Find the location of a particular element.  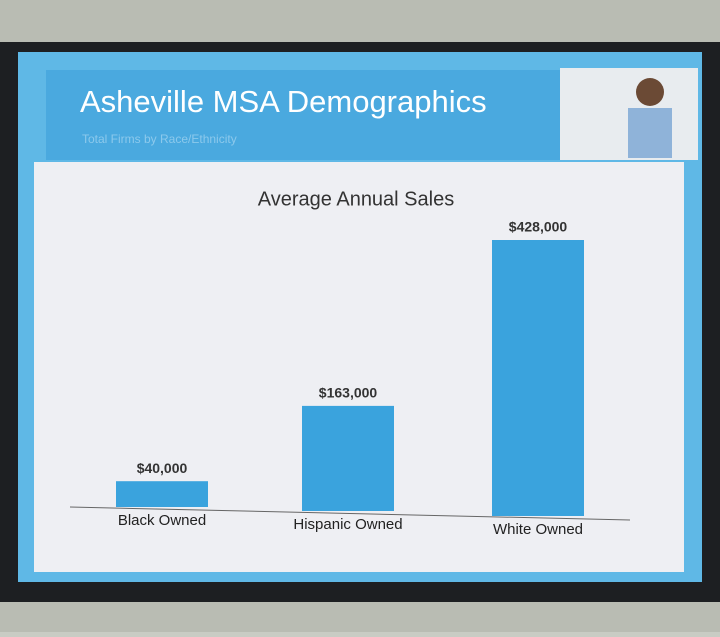

data-label: $163,000 is located at coordinates (348, 393).